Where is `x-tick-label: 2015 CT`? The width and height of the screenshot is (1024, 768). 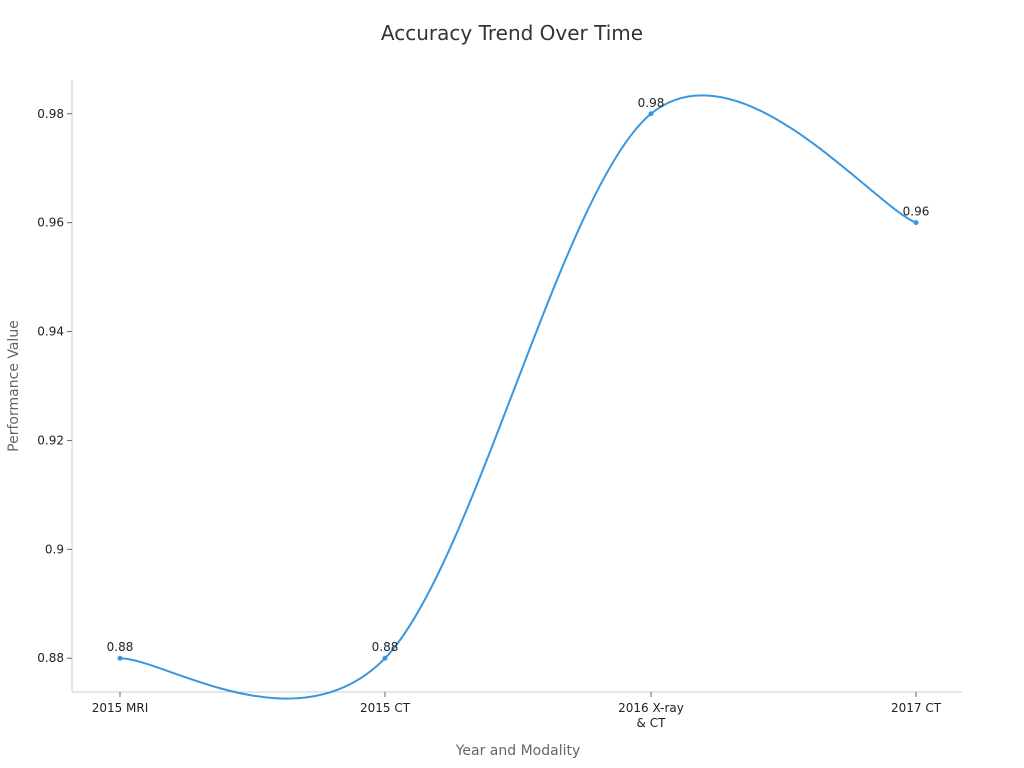
x-tick-label: 2015 CT is located at coordinates (385, 708).